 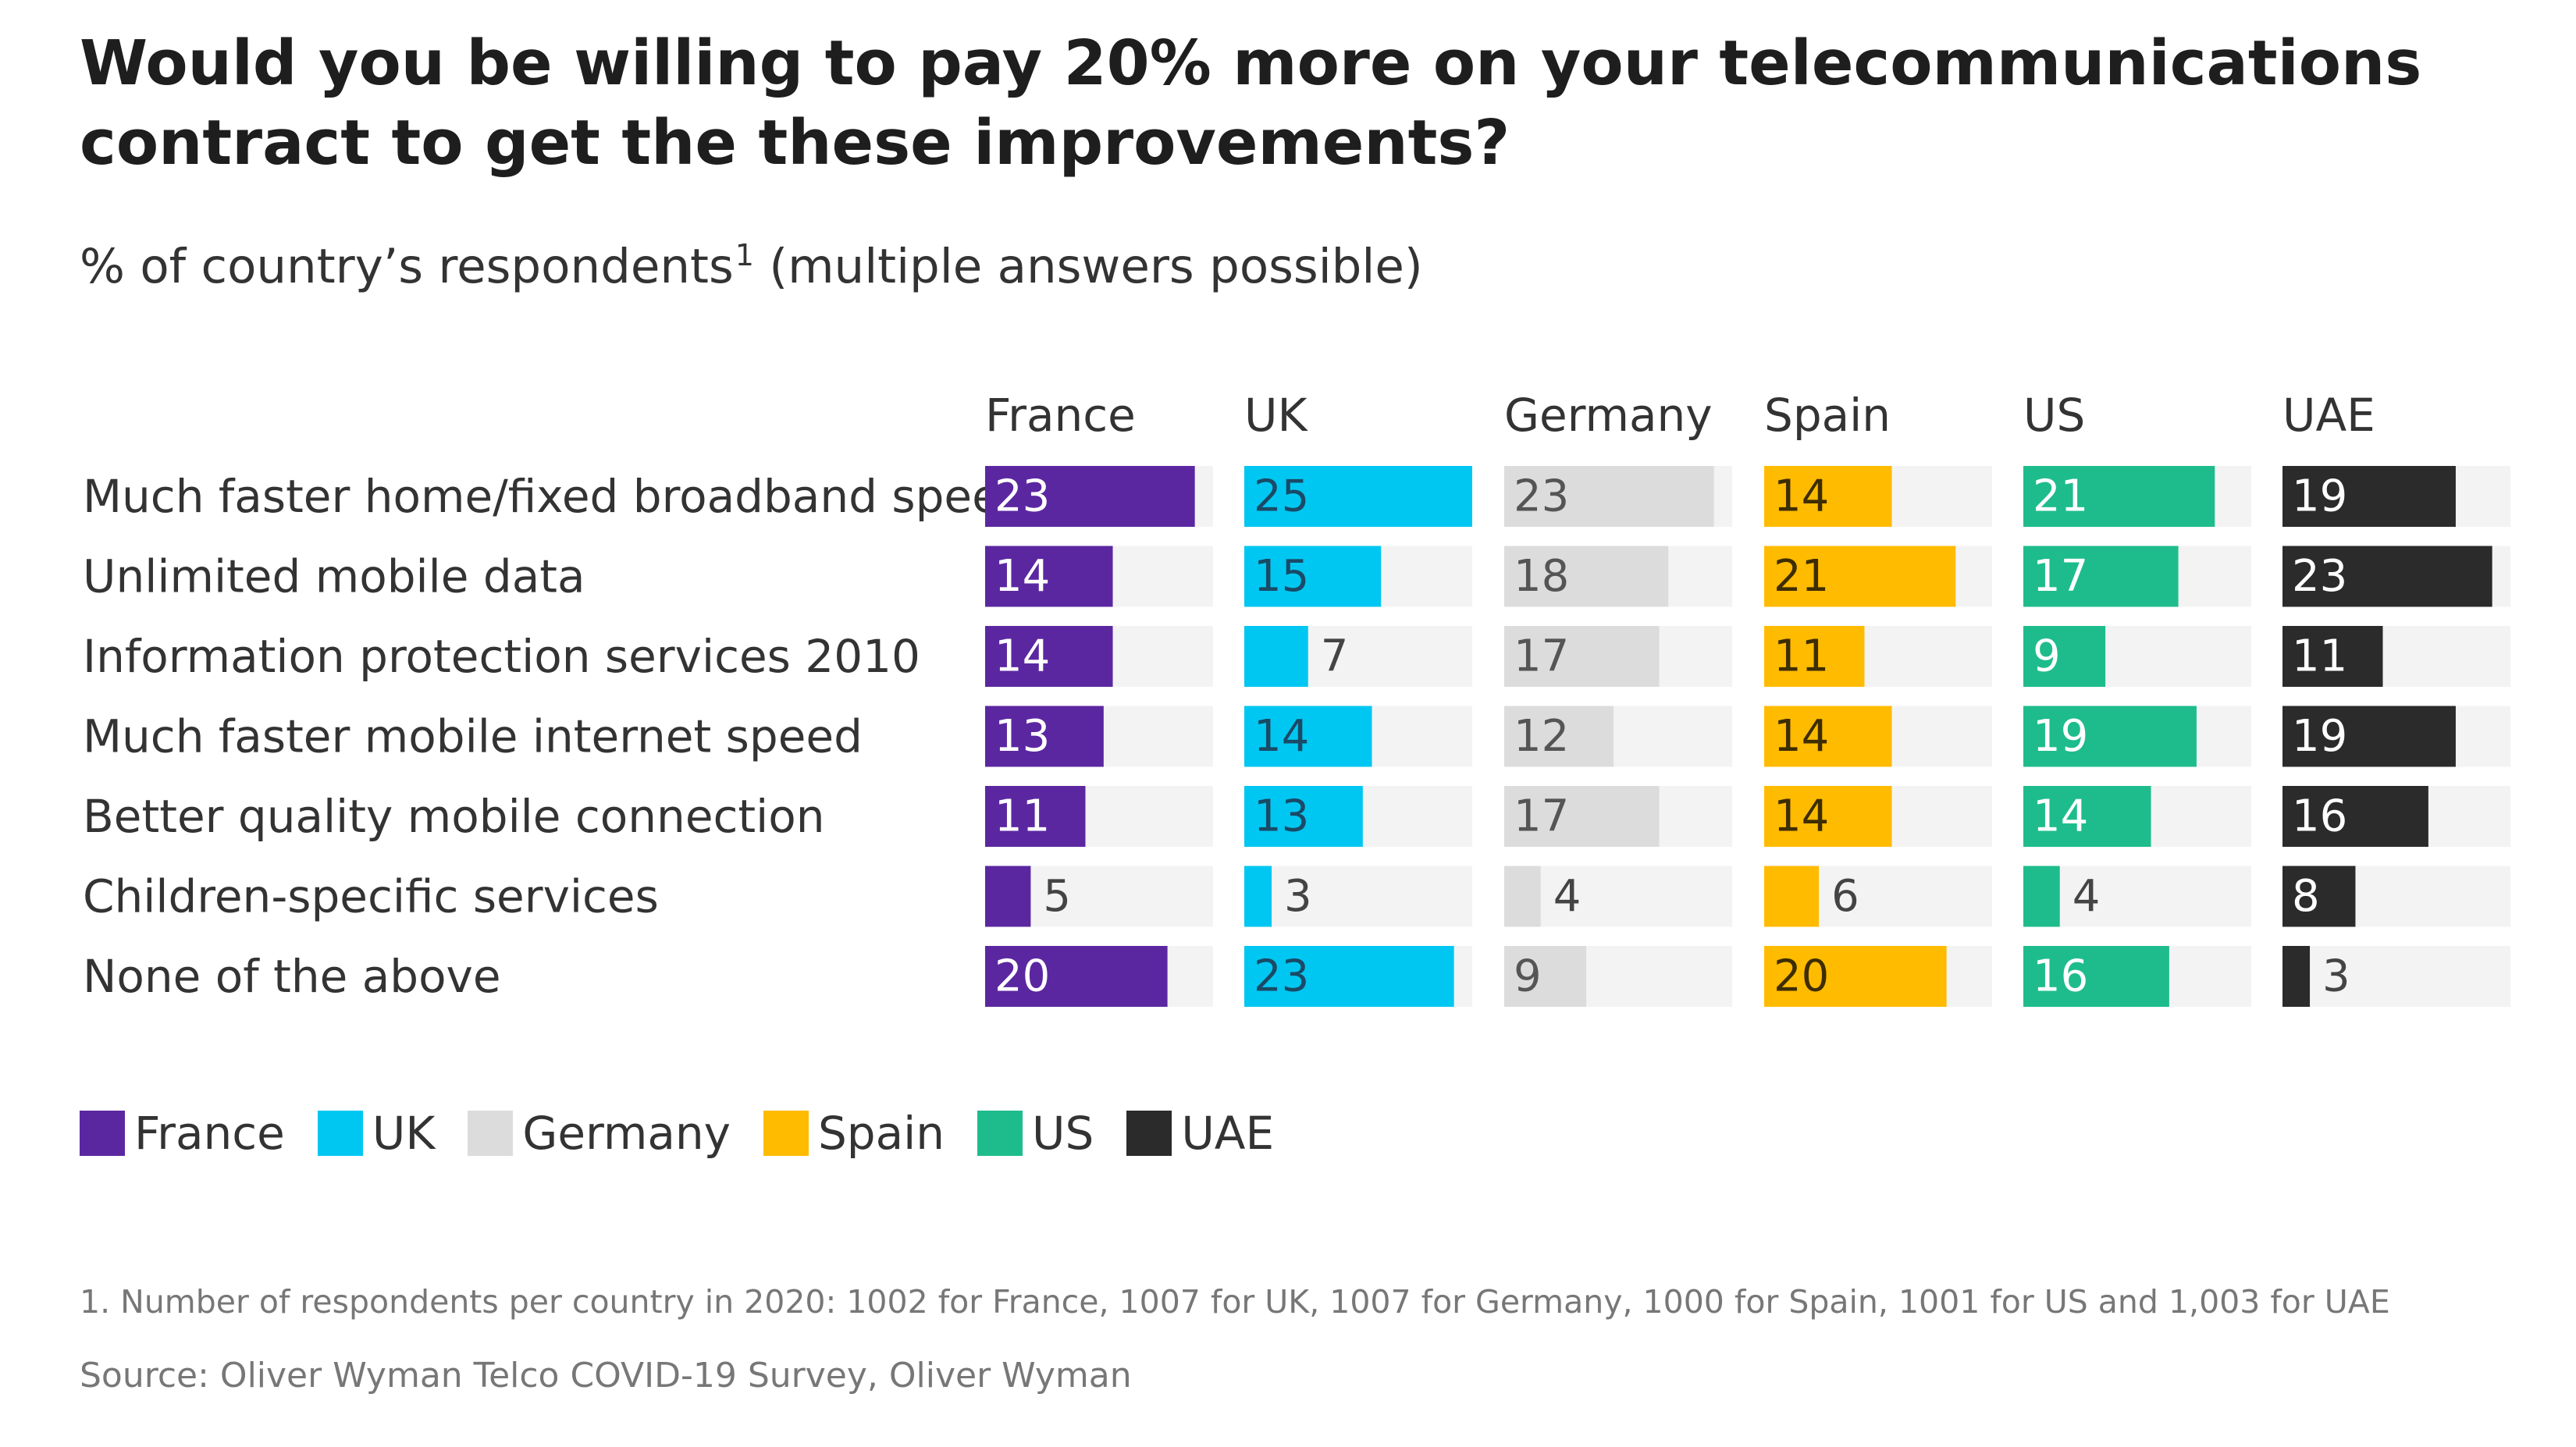 What do you see at coordinates (1528, 976) in the screenshot?
I see `data-label: 9` at bounding box center [1528, 976].